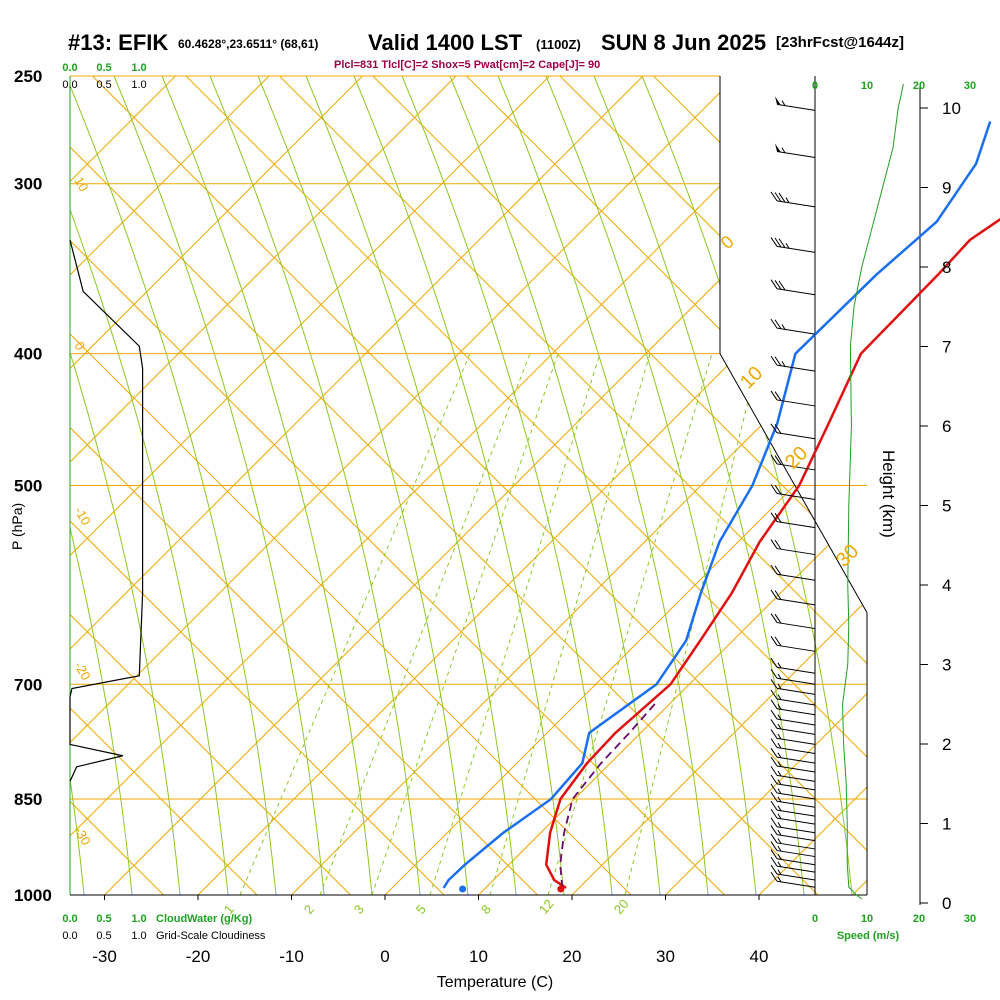  Describe the element at coordinates (82, 671) in the screenshot. I see `isotherm-label: -20` at that location.